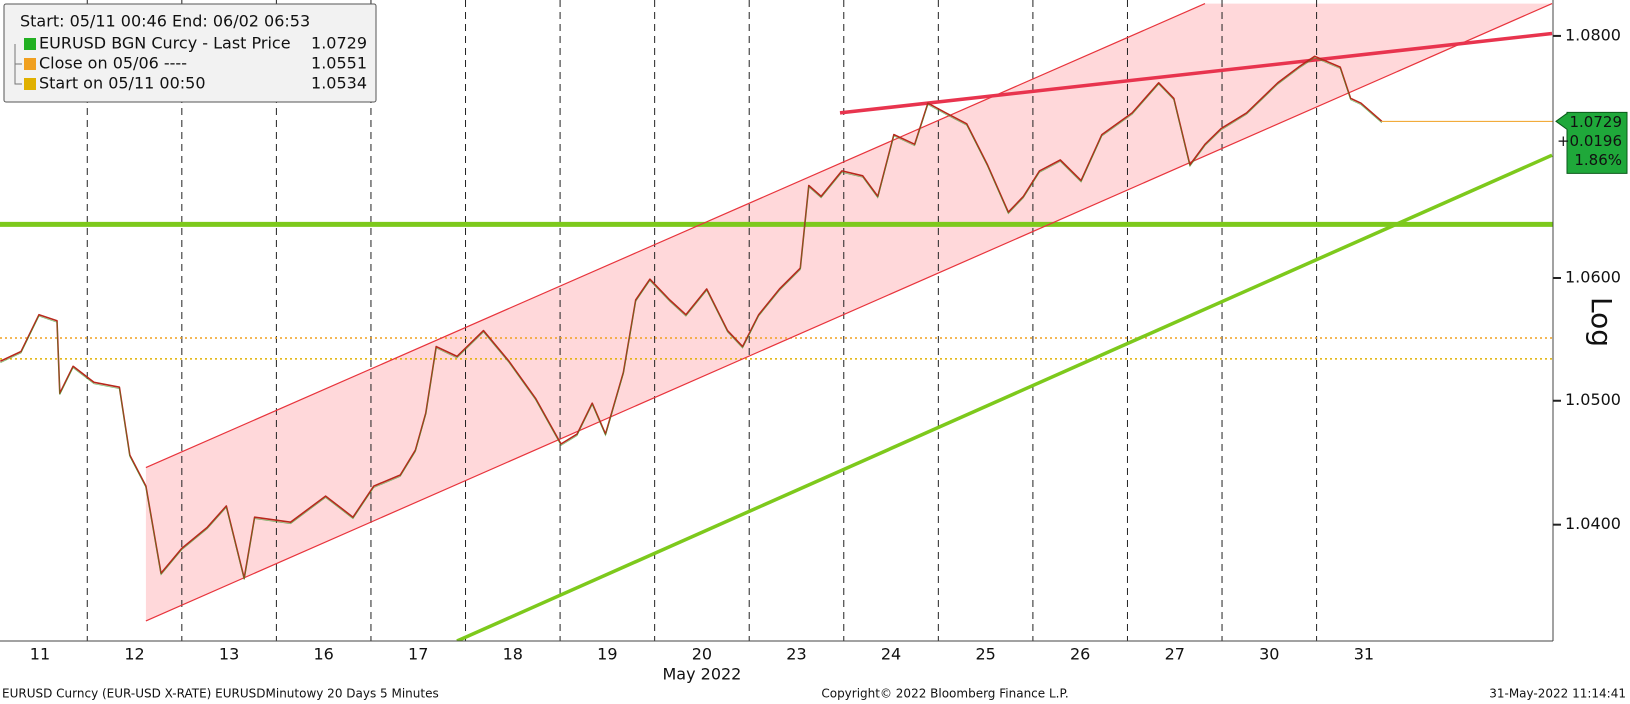  What do you see at coordinates (1593, 276) in the screenshot?
I see `y-tick-label: 1.0600` at bounding box center [1593, 276].